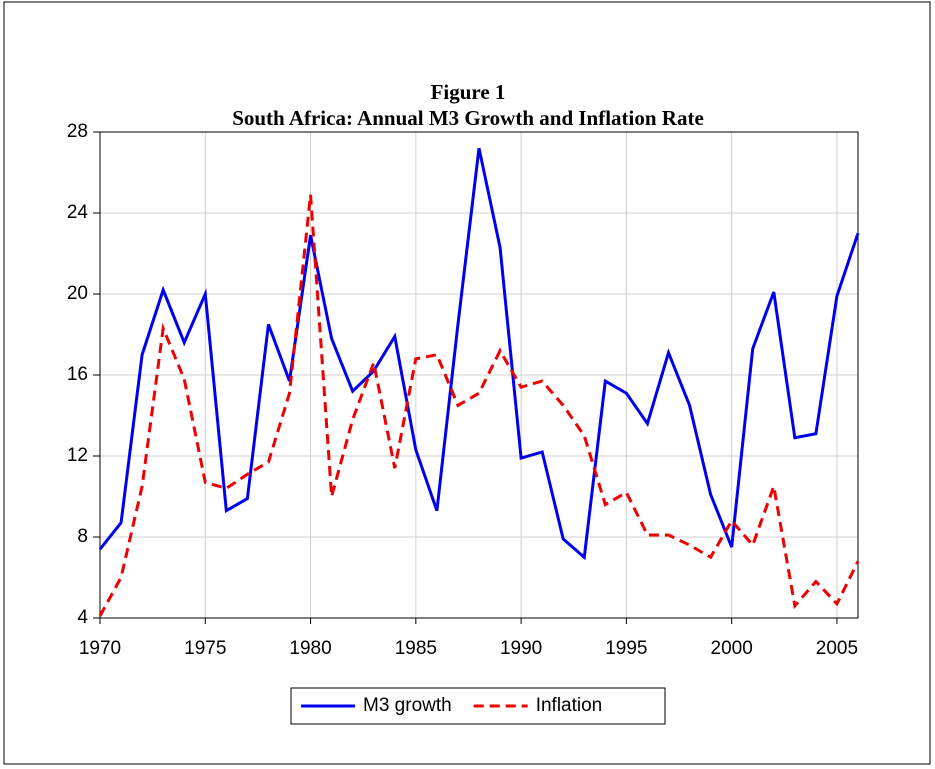  I want to click on y-tick-label: 16, so click(77, 374).